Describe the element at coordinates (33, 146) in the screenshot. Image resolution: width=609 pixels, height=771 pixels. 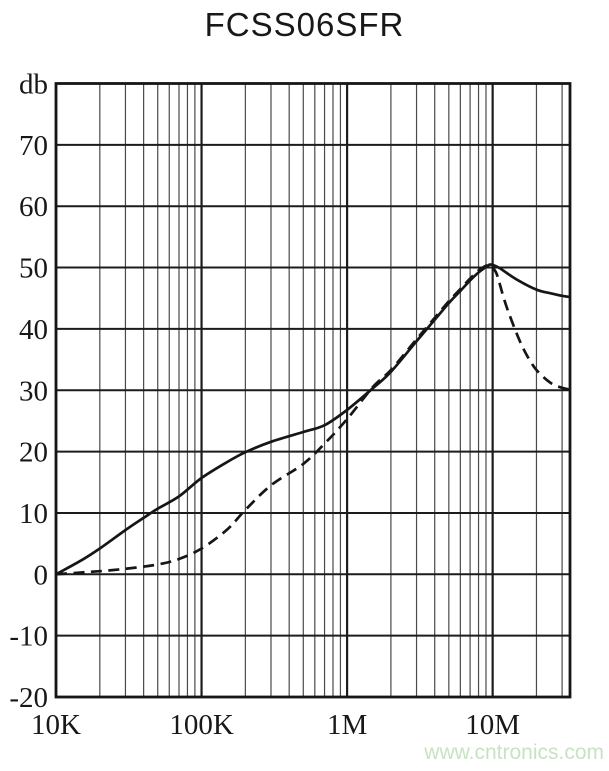
I see `y-axis-tick-label: 70` at that location.